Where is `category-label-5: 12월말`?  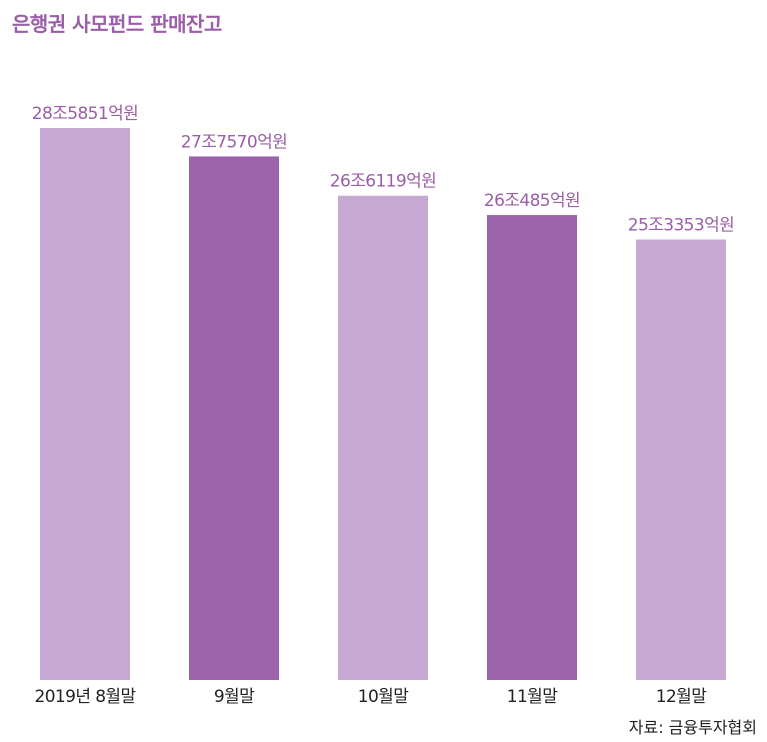
category-label-5: 12월말 is located at coordinates (681, 697).